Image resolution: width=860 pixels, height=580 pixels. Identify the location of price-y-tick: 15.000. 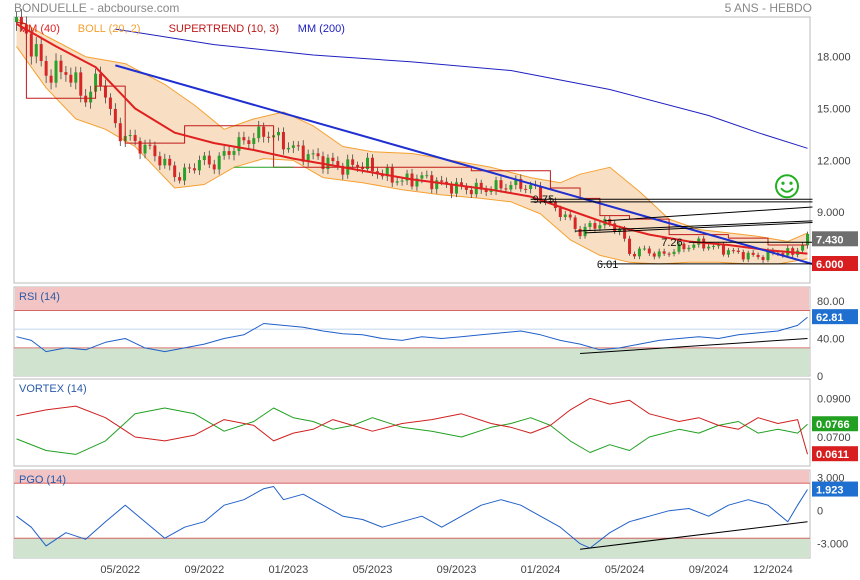
(834, 110).